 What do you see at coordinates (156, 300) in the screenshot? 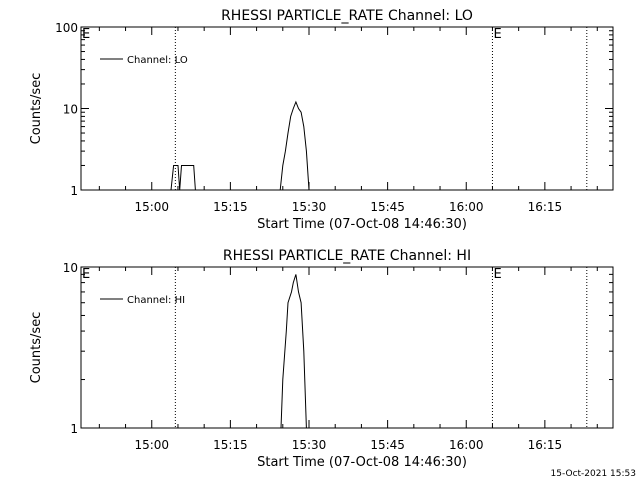
I see `legend-entry: Channel: HI` at bounding box center [156, 300].